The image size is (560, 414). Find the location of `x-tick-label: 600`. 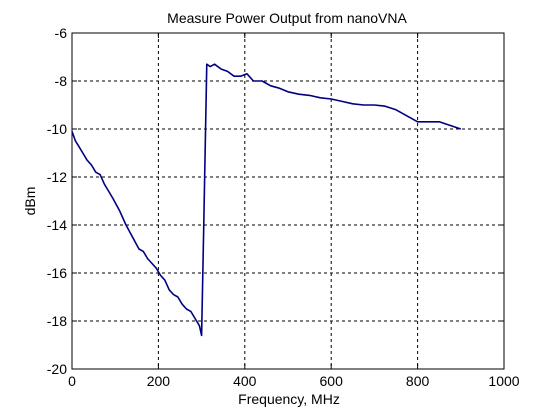

x-tick-label: 600 is located at coordinates (332, 381).